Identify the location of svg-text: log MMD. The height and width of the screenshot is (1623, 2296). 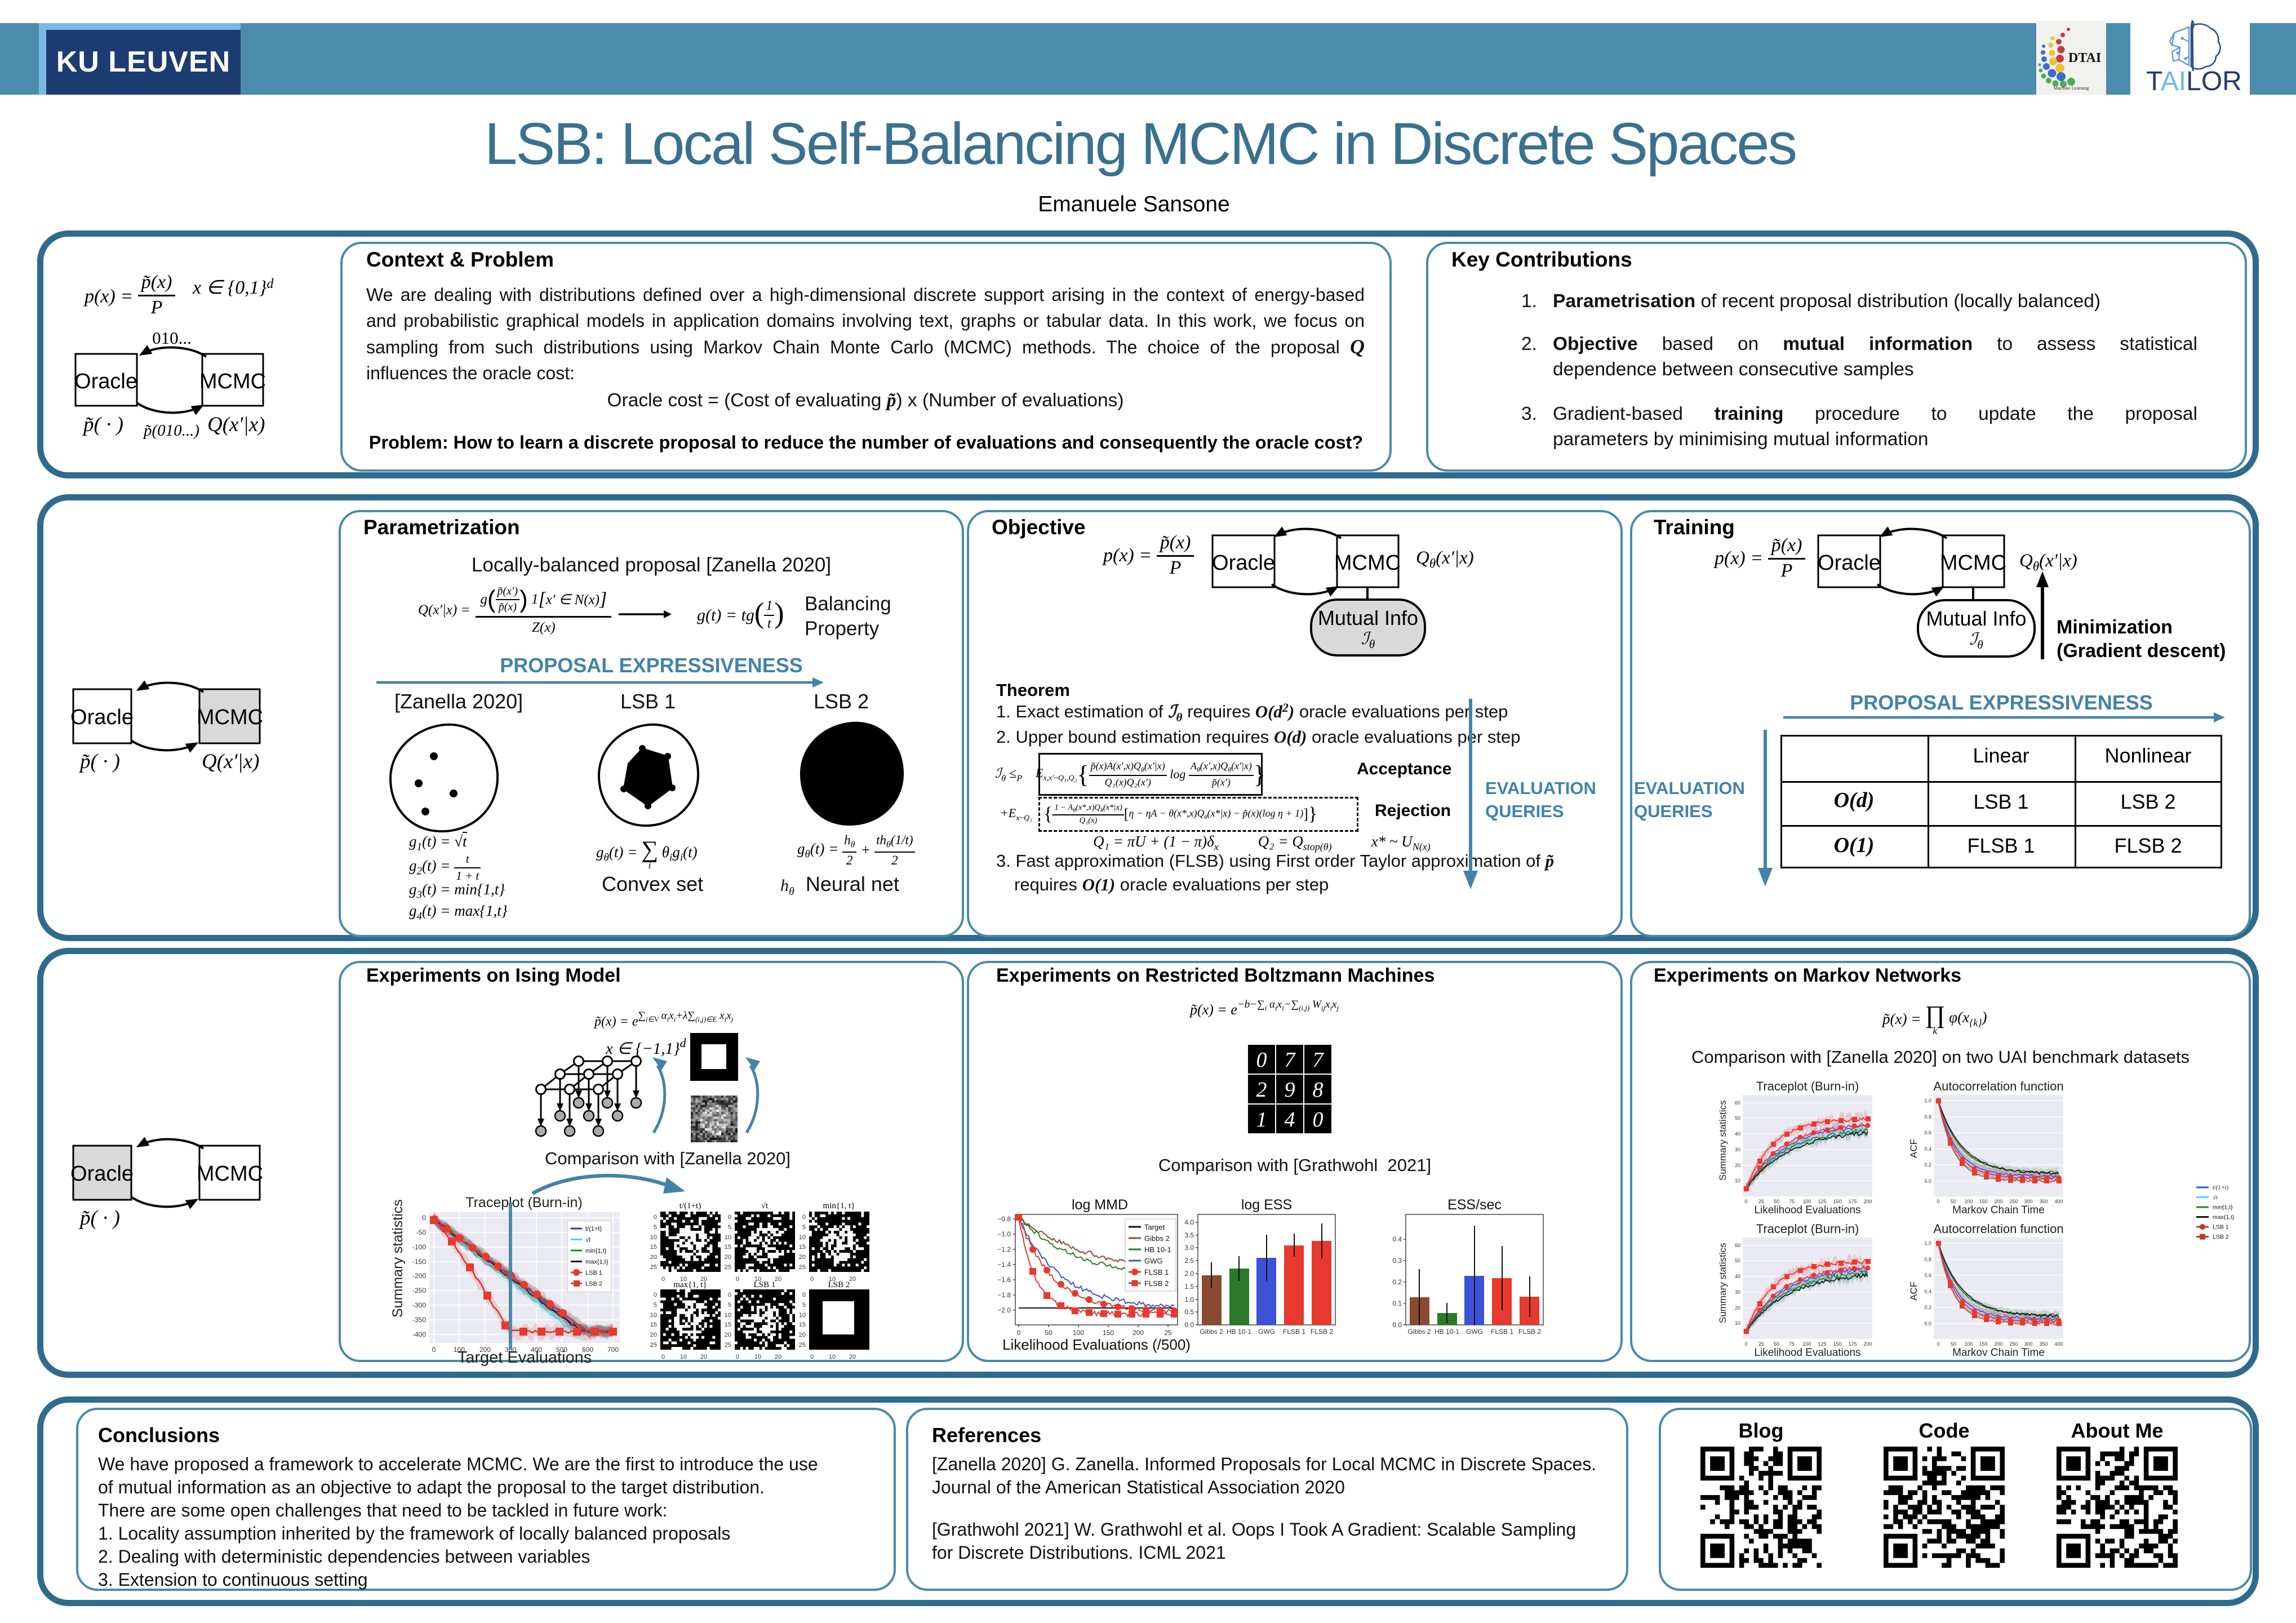
(1100, 1205).